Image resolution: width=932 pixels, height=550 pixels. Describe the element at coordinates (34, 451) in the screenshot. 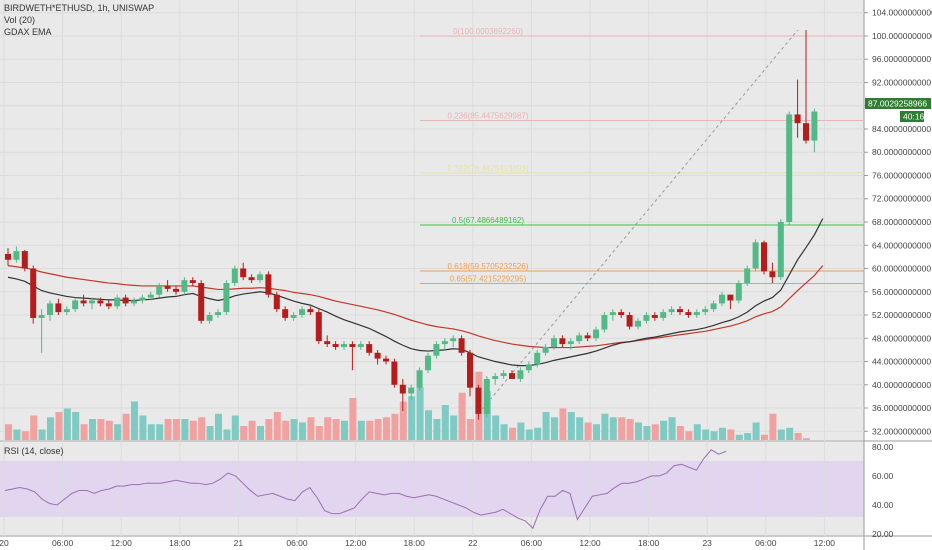

I see `rsi-legend: RSI (14, close)` at that location.